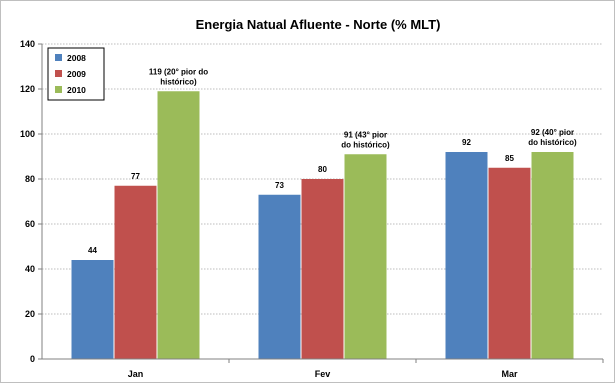 Image resolution: width=615 pixels, height=383 pixels. Describe the element at coordinates (318, 24) in the screenshot. I see `chart-title: Energia Natual Afluente - Norte (% MLT)` at that location.